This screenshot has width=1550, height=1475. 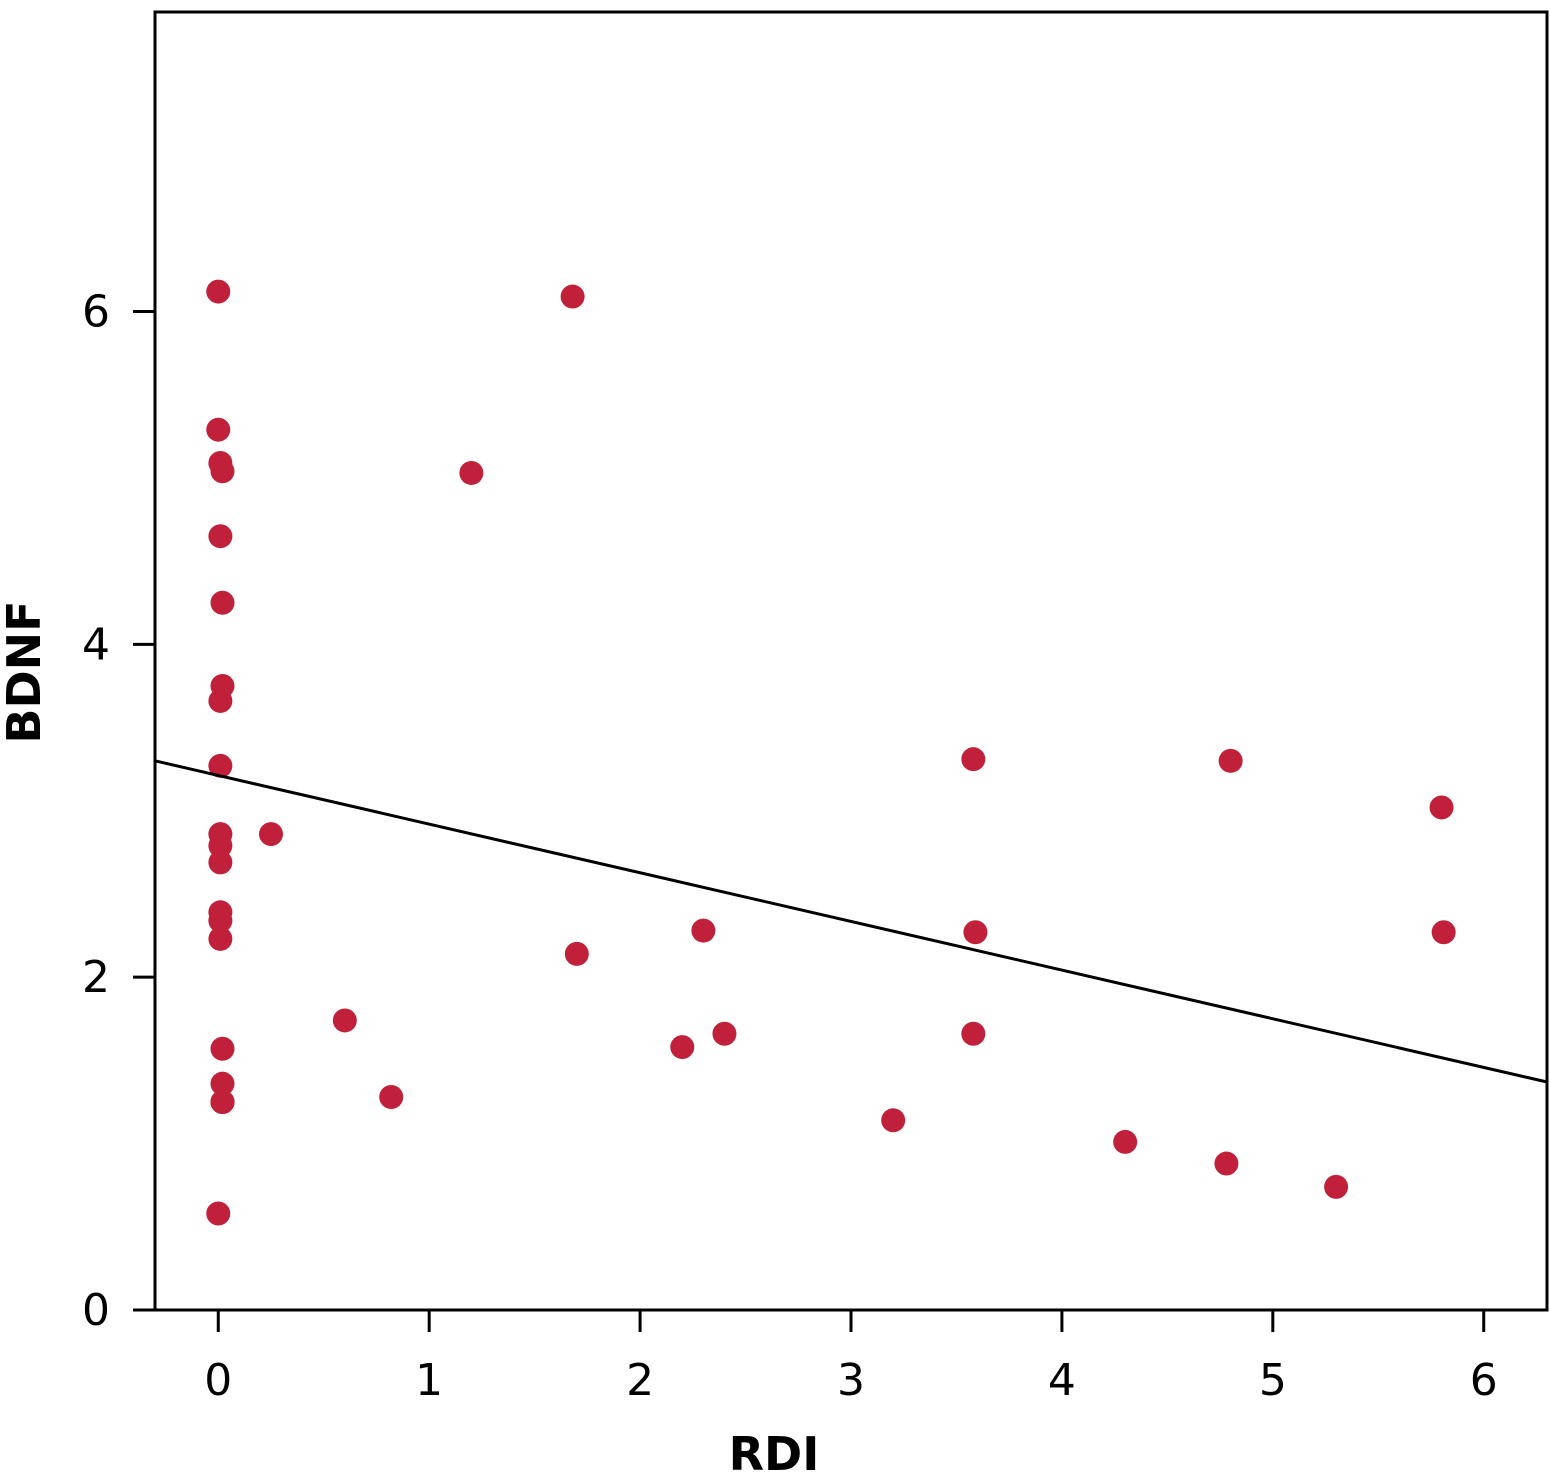 I want to click on y-axis: 0 2 4 6, so click(x=118, y=811).